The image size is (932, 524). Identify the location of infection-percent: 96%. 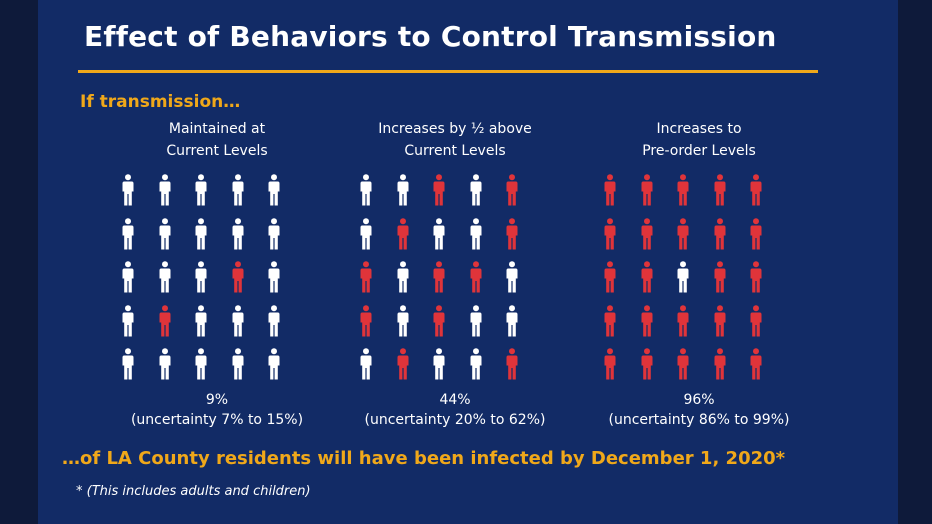
(699, 400).